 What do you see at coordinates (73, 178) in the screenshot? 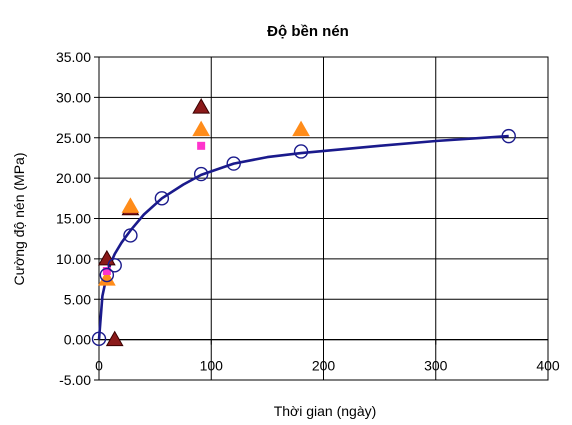
I see `y-tick-label: 20.00` at bounding box center [73, 178].